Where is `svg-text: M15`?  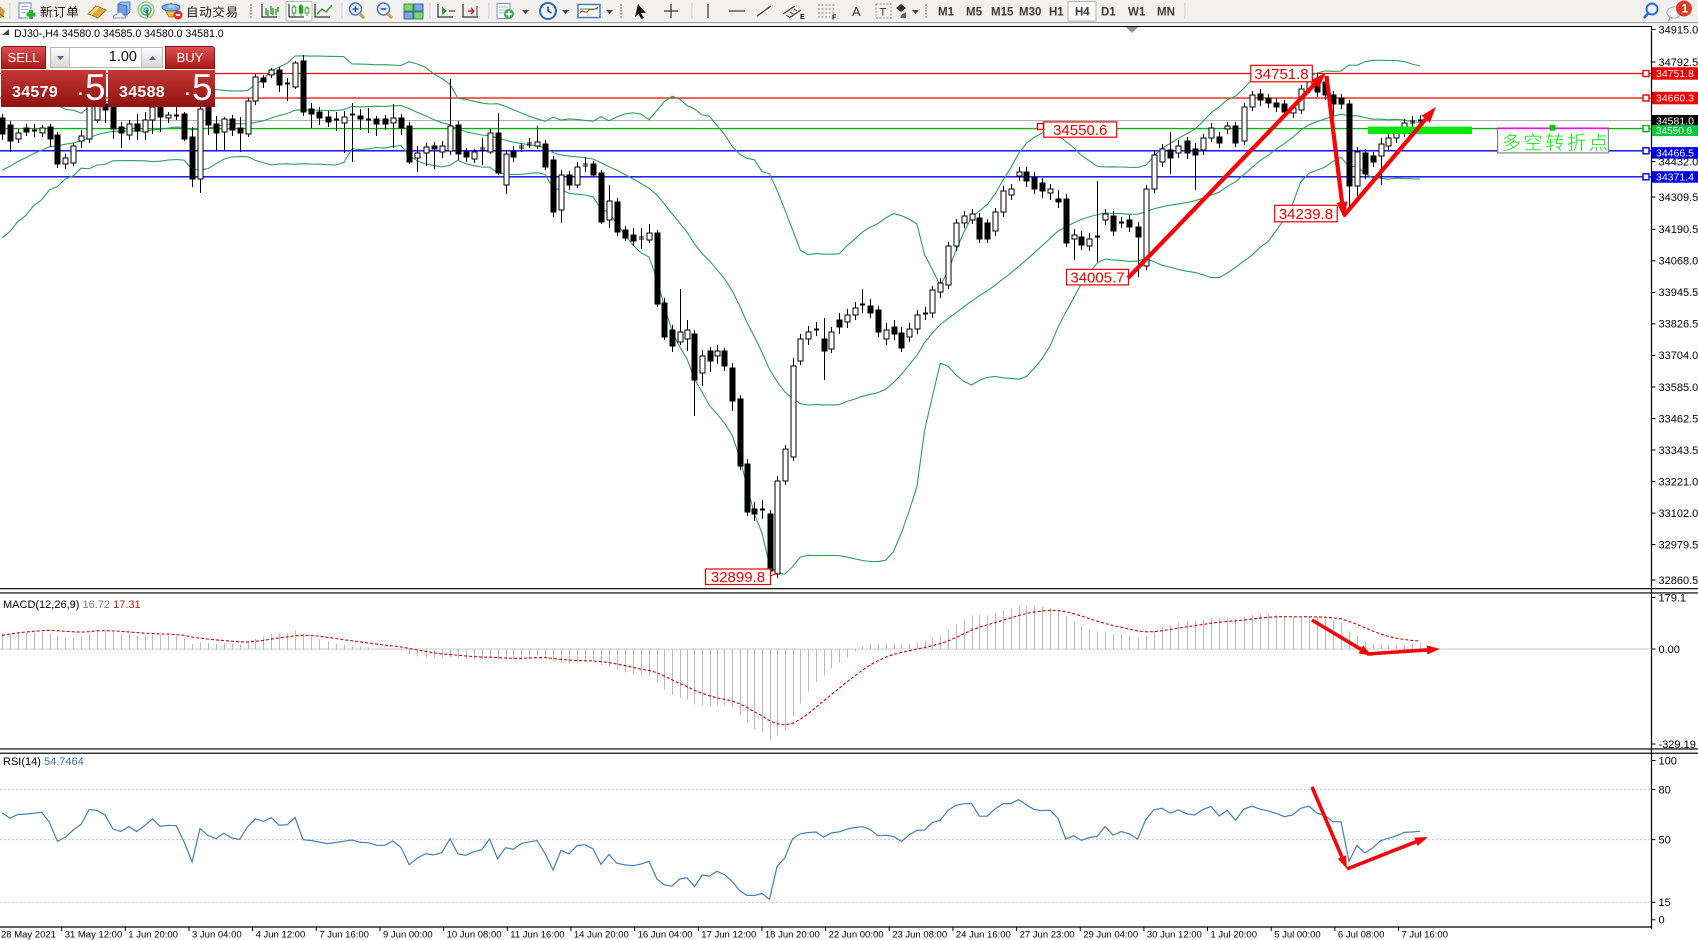
svg-text: M15 is located at coordinates (1002, 13).